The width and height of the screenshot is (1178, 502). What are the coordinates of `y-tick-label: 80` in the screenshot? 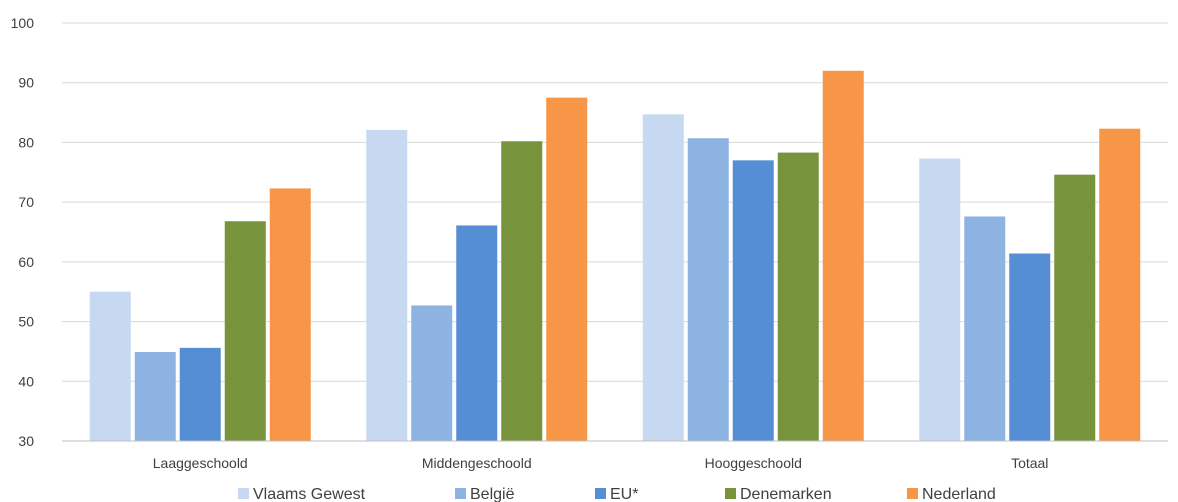 It's located at (26, 142).